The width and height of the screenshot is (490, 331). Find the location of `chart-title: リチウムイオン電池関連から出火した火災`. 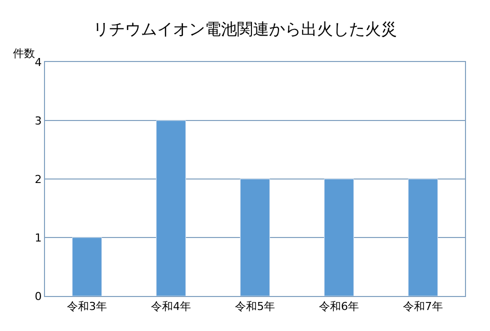

chart-title: リチウムイオン電池関連から出火した火災 is located at coordinates (245, 28).